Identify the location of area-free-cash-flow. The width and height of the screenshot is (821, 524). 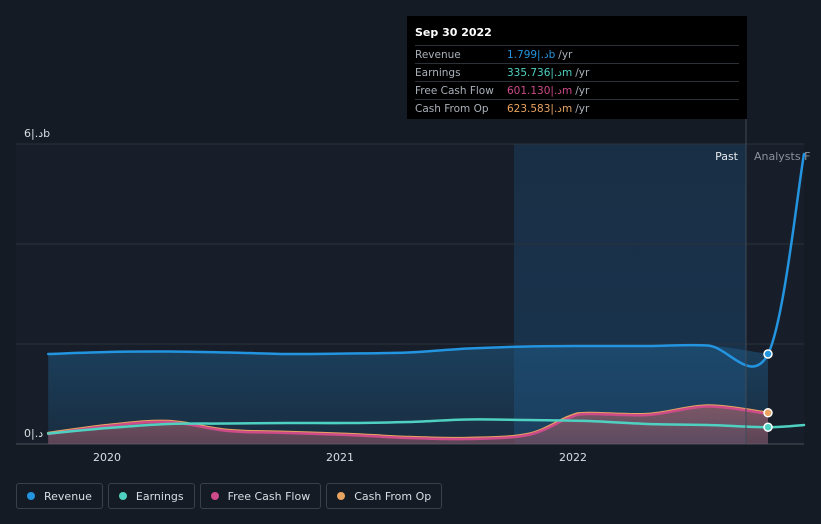
(408, 425).